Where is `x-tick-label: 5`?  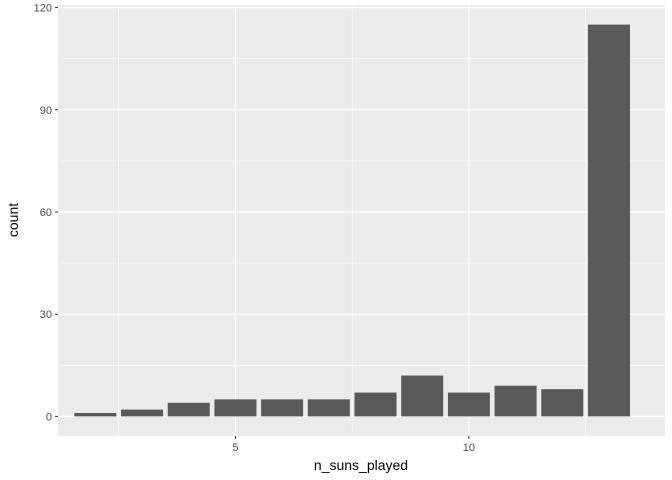
x-tick-label: 5 is located at coordinates (235, 448).